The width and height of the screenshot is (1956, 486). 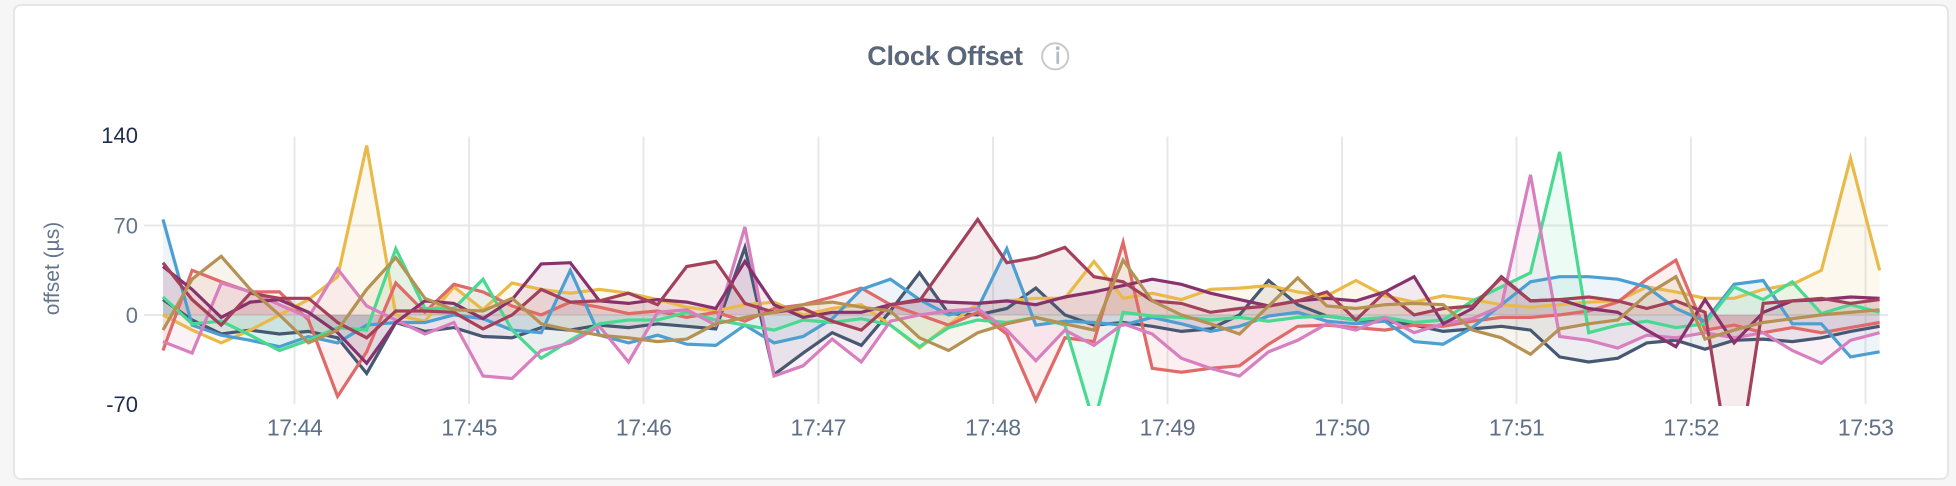 I want to click on svg-text: 17:50, so click(x=1342, y=428).